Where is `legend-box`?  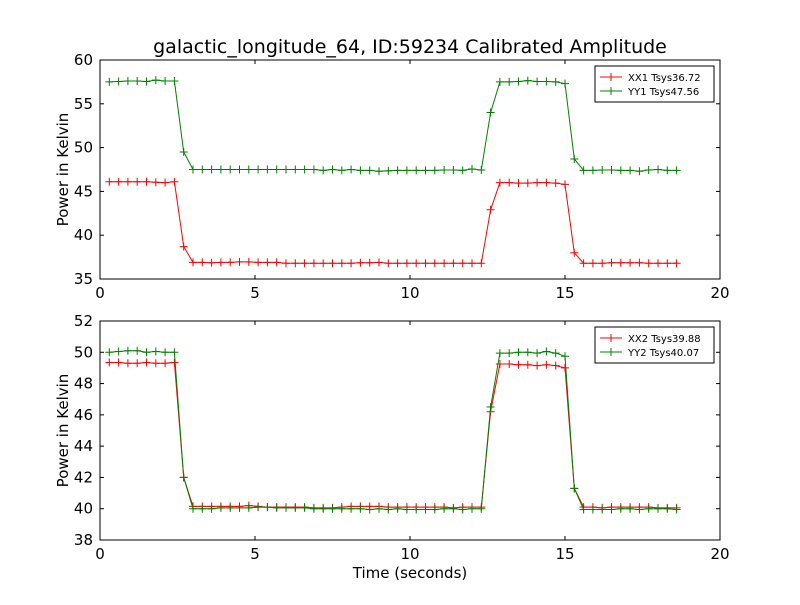 legend-box is located at coordinates (654, 345).